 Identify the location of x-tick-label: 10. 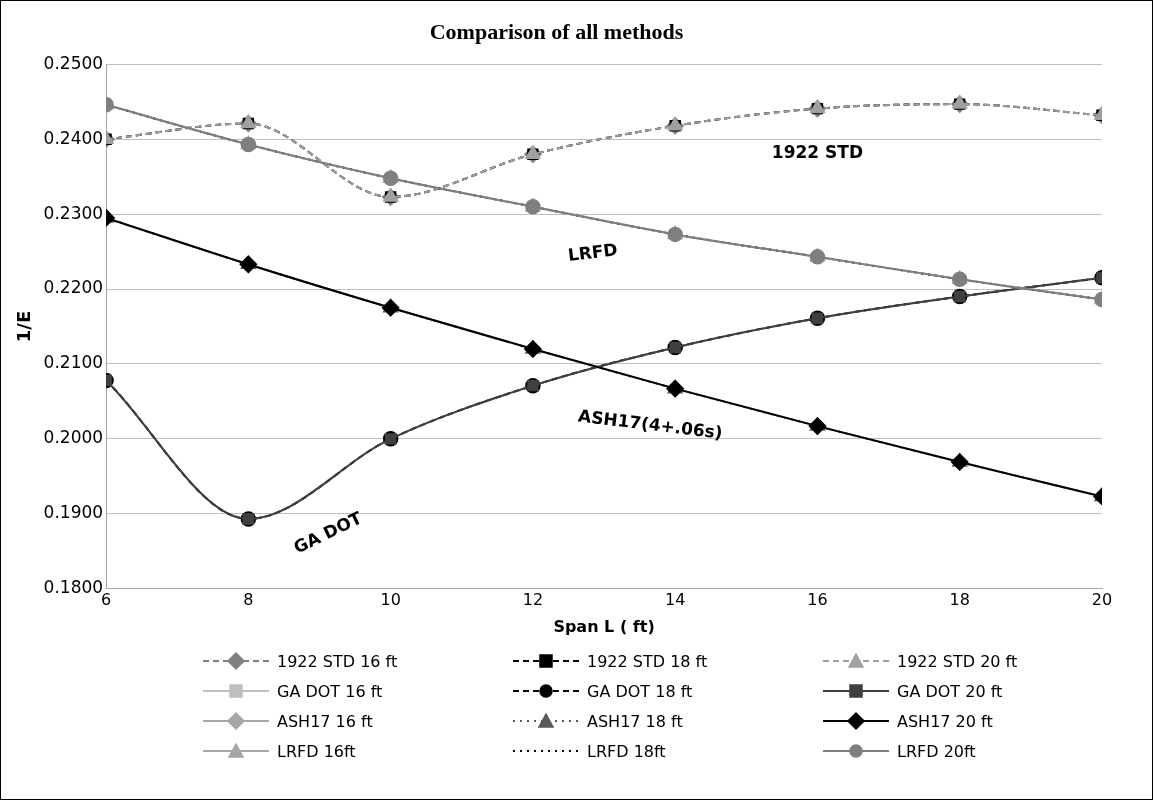
(390, 600).